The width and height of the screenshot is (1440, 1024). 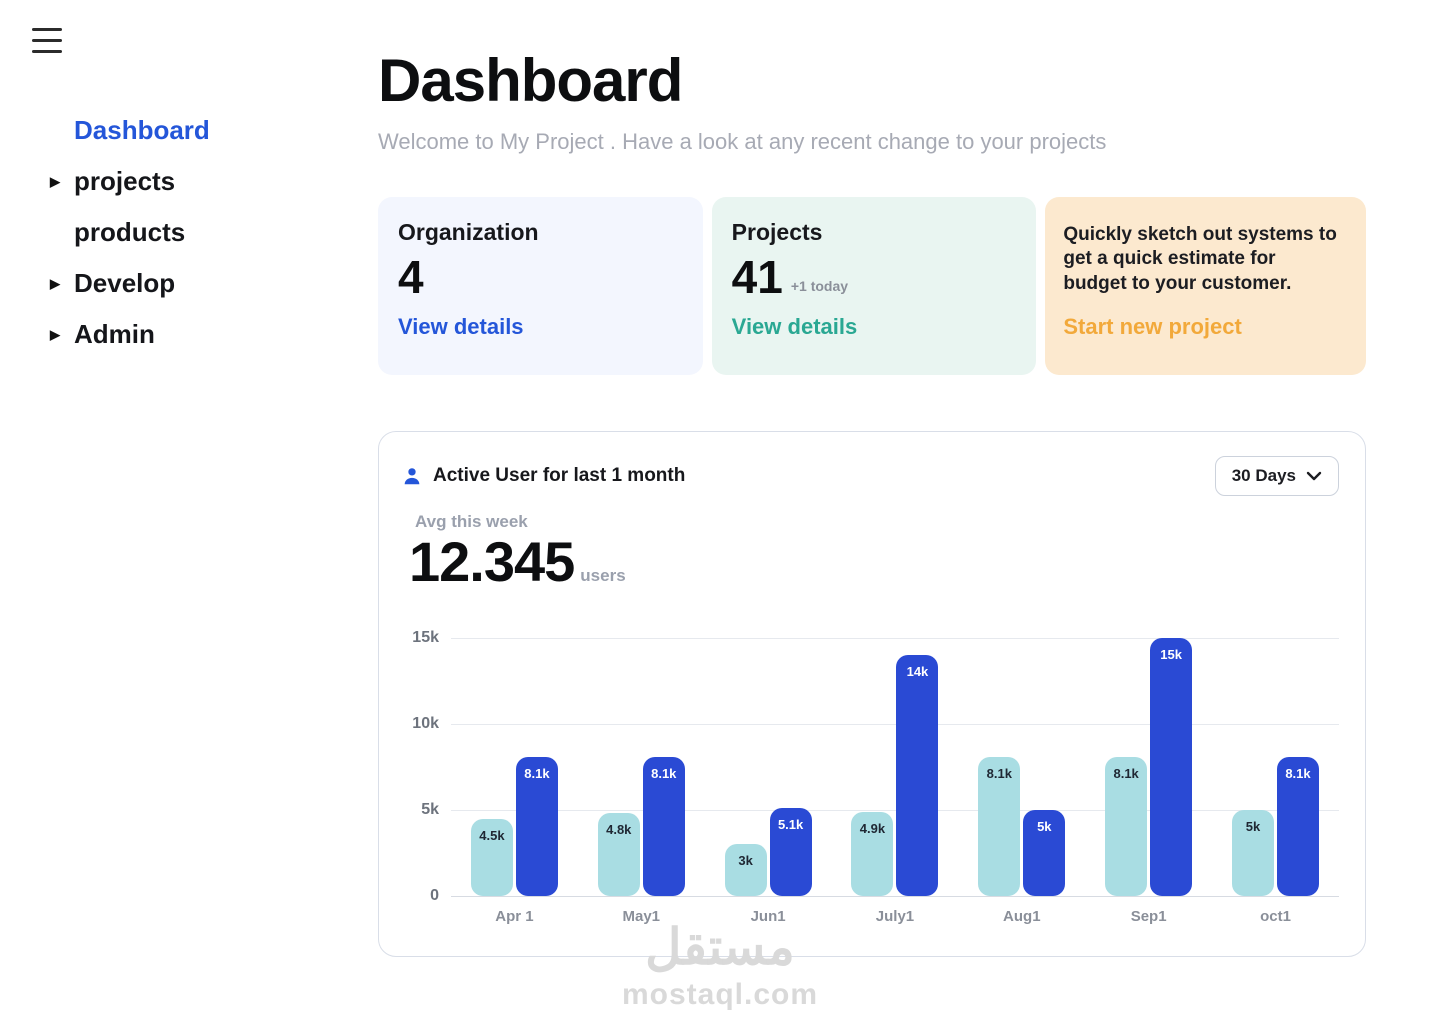 I want to click on x-axis-label: Jun1, so click(x=768, y=916).